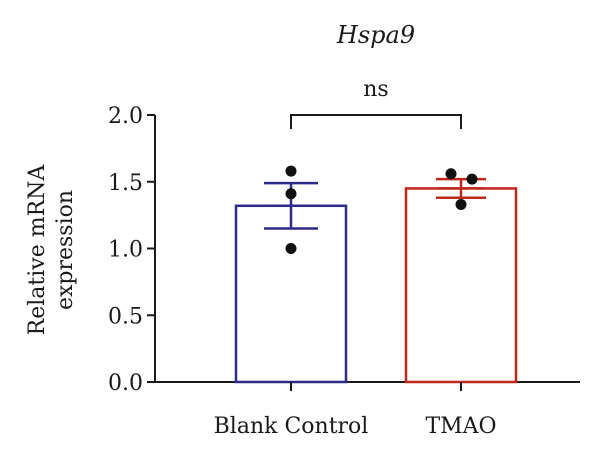 This screenshot has width=600, height=458. What do you see at coordinates (125, 183) in the screenshot?
I see `y-tick-label: 1.5` at bounding box center [125, 183].